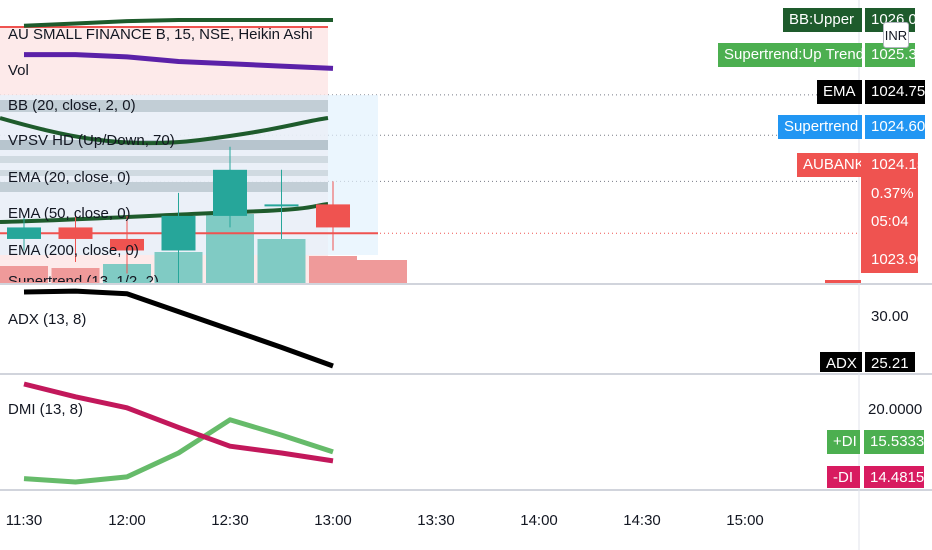 The image size is (932, 550). I want to click on chart-title: AU SMALL FINANCE B, 15, NSE, Heikin Ashi, so click(160, 34).